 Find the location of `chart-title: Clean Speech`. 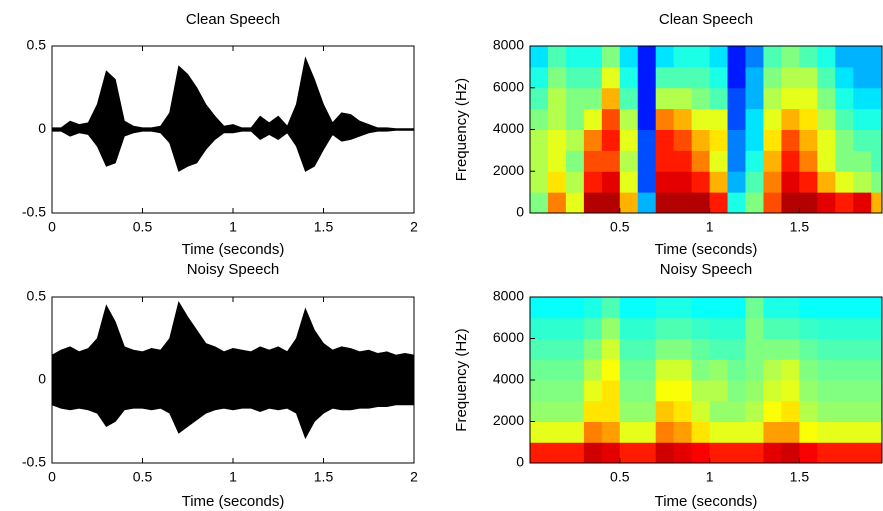

chart-title: Clean Speech is located at coordinates (233, 19).